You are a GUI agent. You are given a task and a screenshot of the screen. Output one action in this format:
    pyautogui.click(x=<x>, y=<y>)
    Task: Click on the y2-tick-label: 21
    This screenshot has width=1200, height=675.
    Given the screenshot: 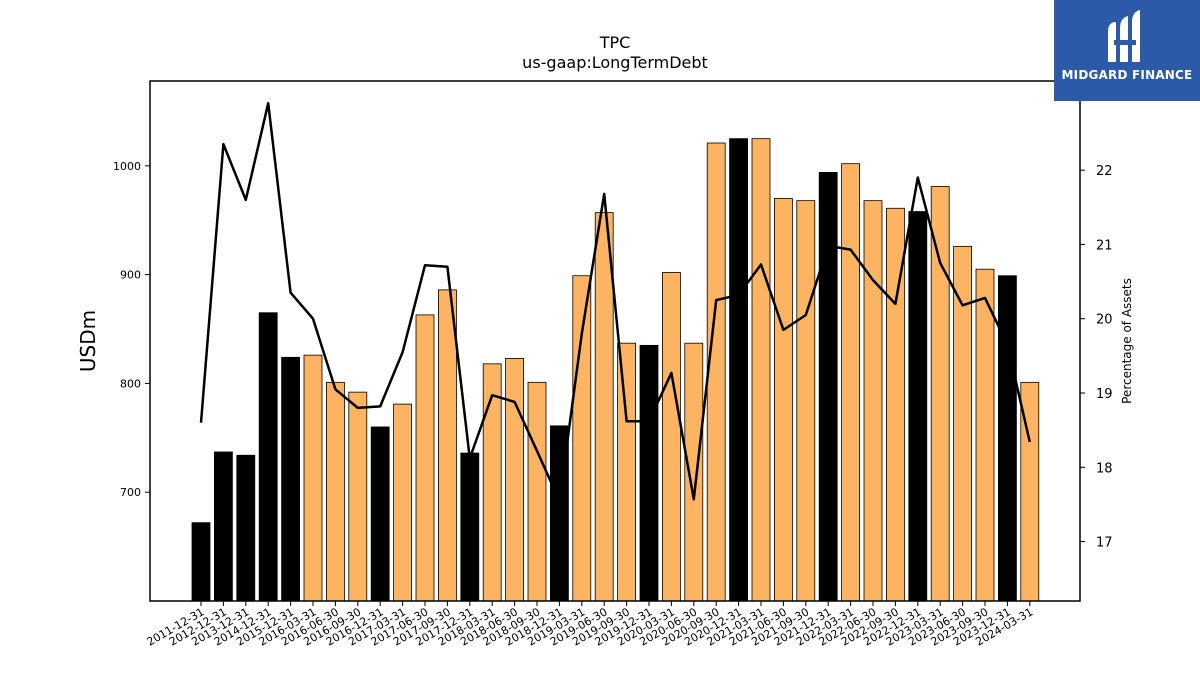 What is the action you would take?
    pyautogui.click(x=1104, y=245)
    